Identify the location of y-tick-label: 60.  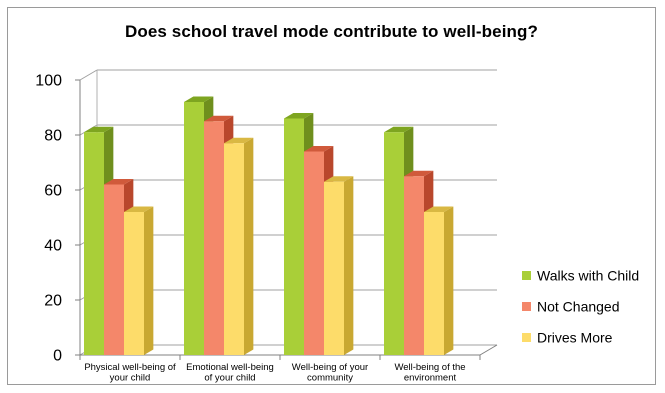
(53, 191).